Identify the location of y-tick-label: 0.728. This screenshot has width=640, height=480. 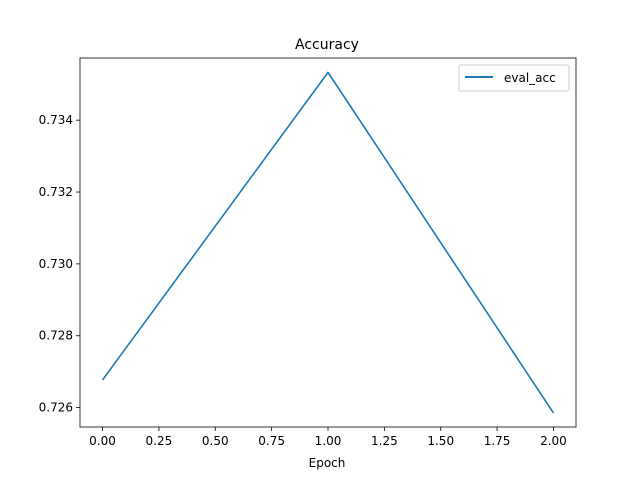
(56, 336).